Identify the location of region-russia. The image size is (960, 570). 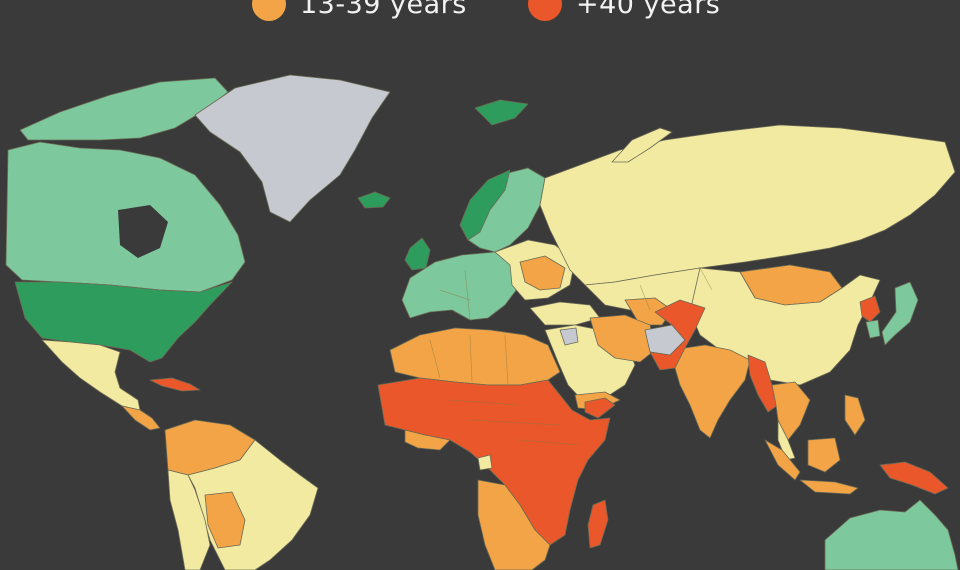
(747, 205).